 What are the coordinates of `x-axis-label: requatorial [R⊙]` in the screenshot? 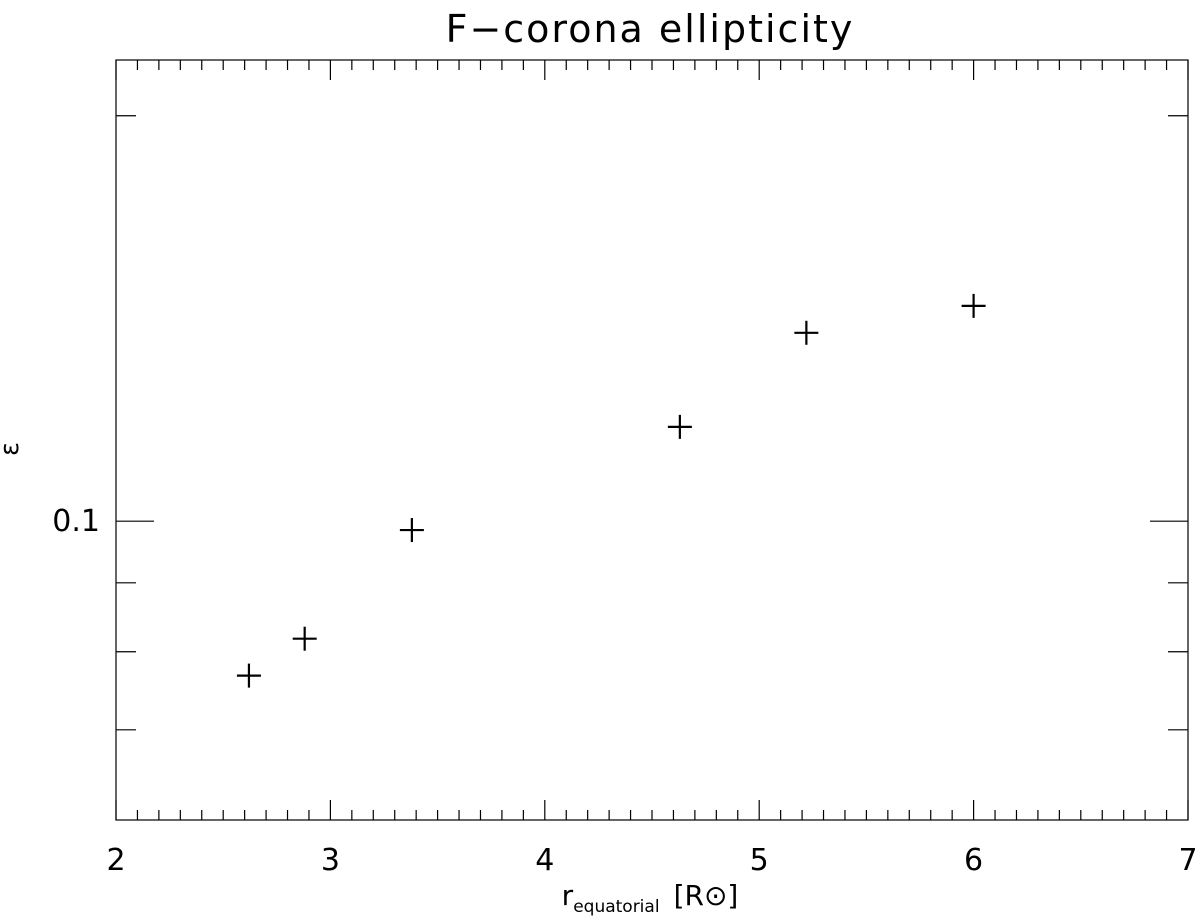 It's located at (650, 898).